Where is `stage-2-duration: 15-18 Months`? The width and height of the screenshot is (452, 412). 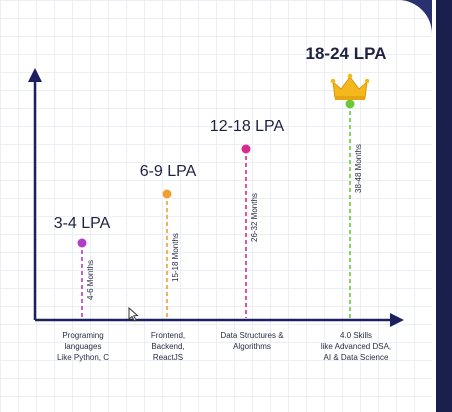 stage-2-duration: 15-18 Months is located at coordinates (175, 257).